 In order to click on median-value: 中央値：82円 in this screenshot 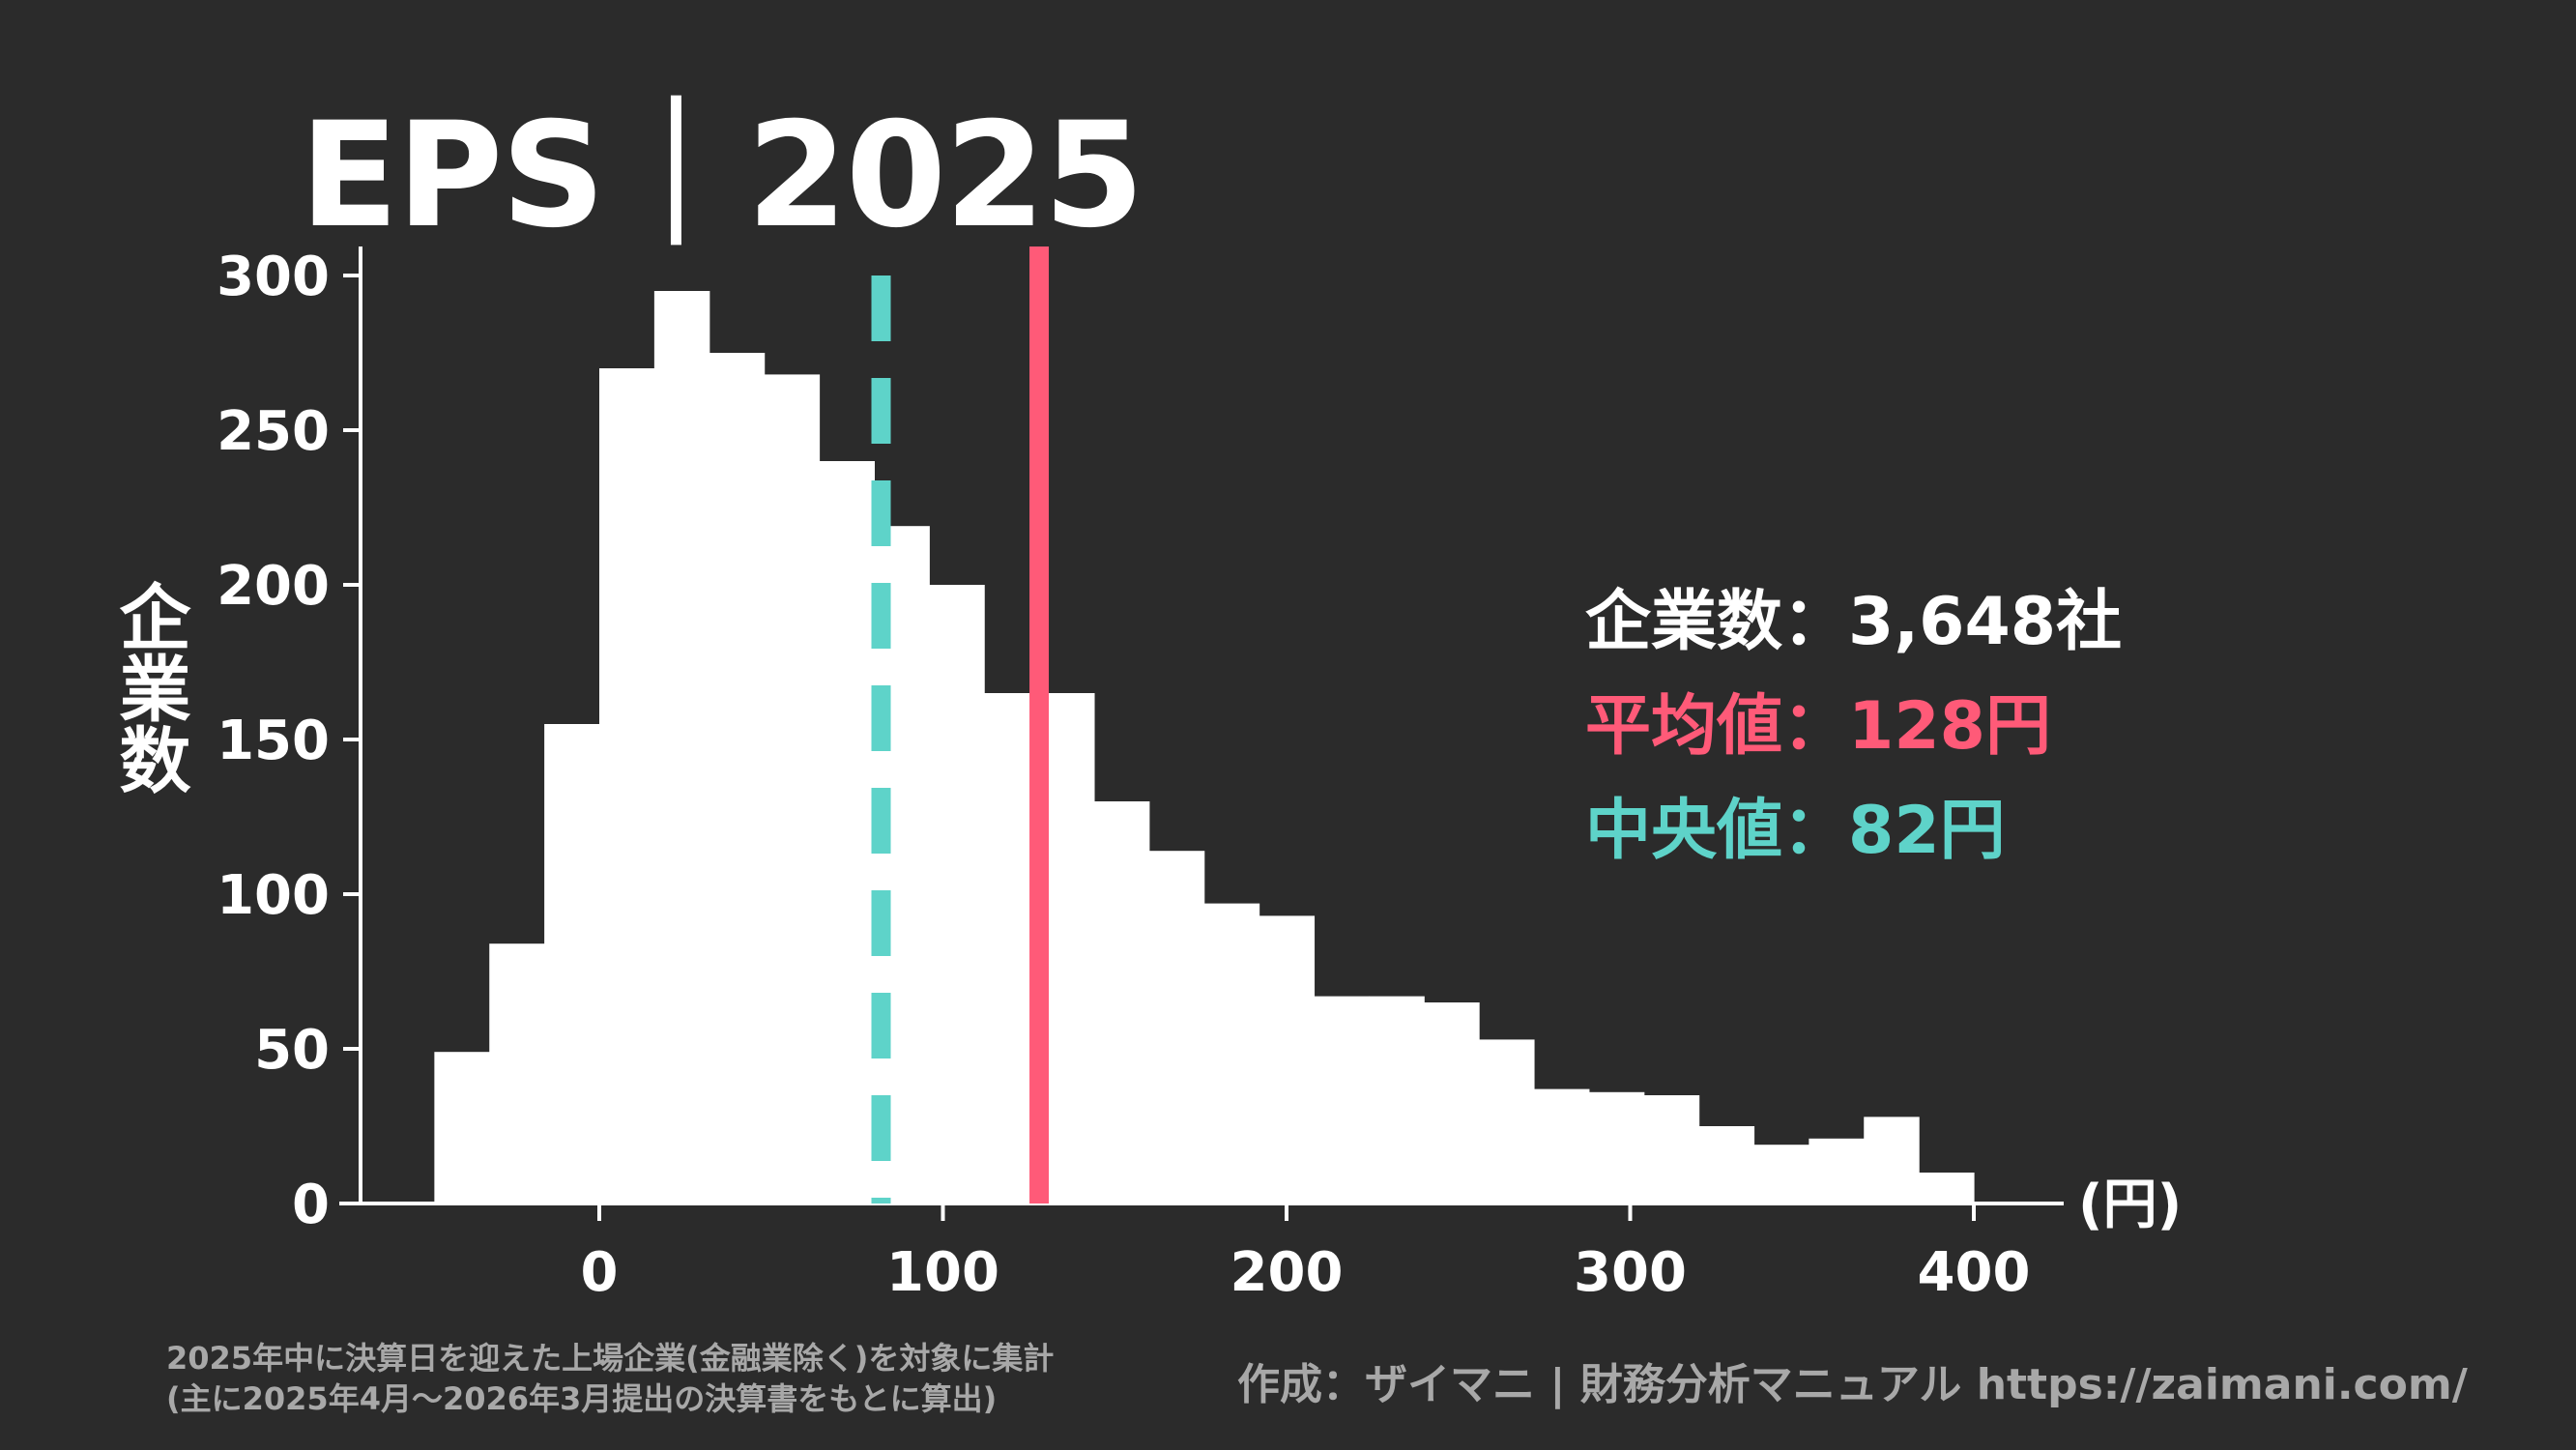, I will do `click(1795, 831)`.